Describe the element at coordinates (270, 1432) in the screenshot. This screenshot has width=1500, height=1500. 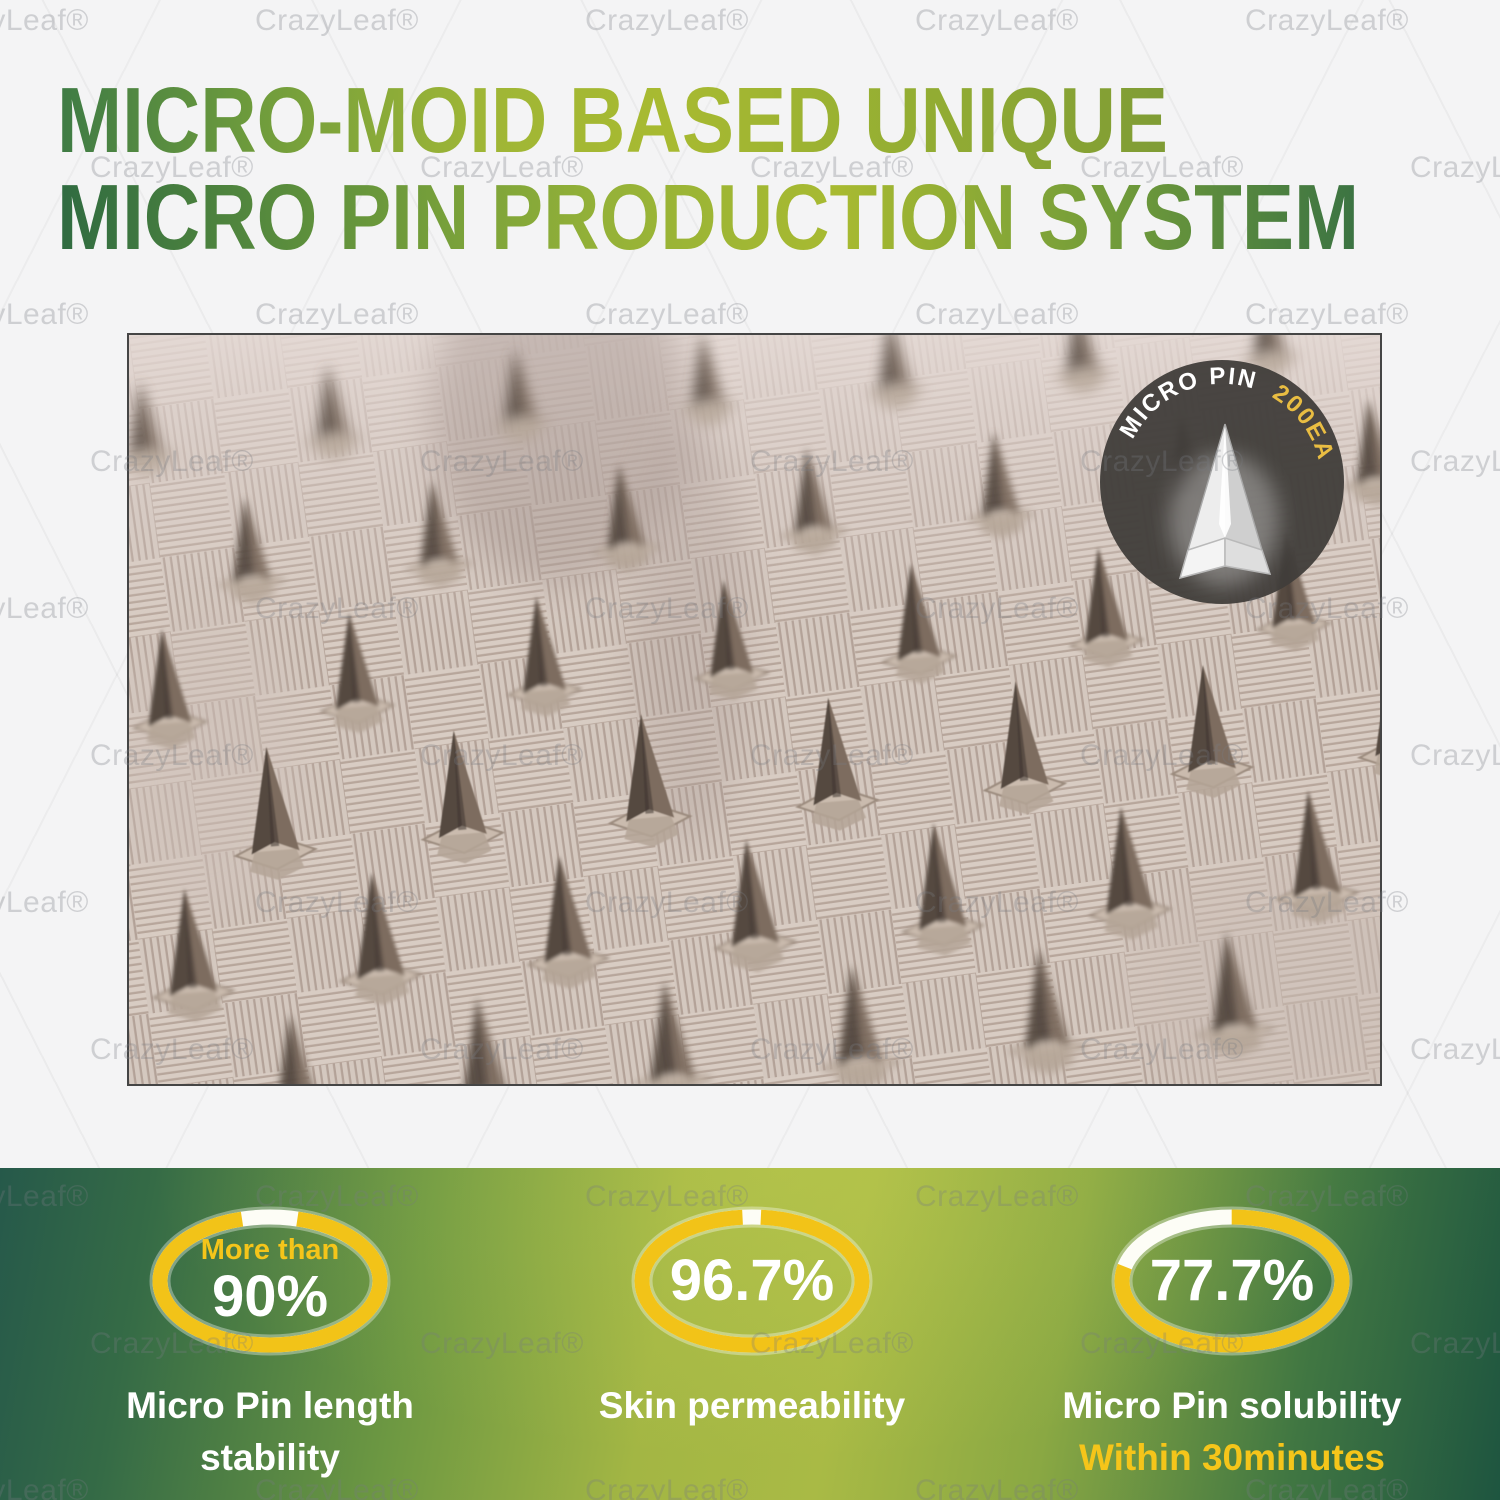
I see `stat-label: Micro Pin length stability` at that location.